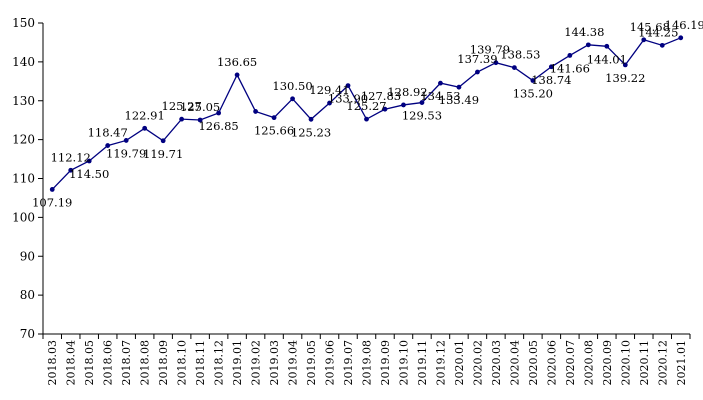  Describe the element at coordinates (27, 295) in the screenshot. I see `y-tick-label: 80` at that location.